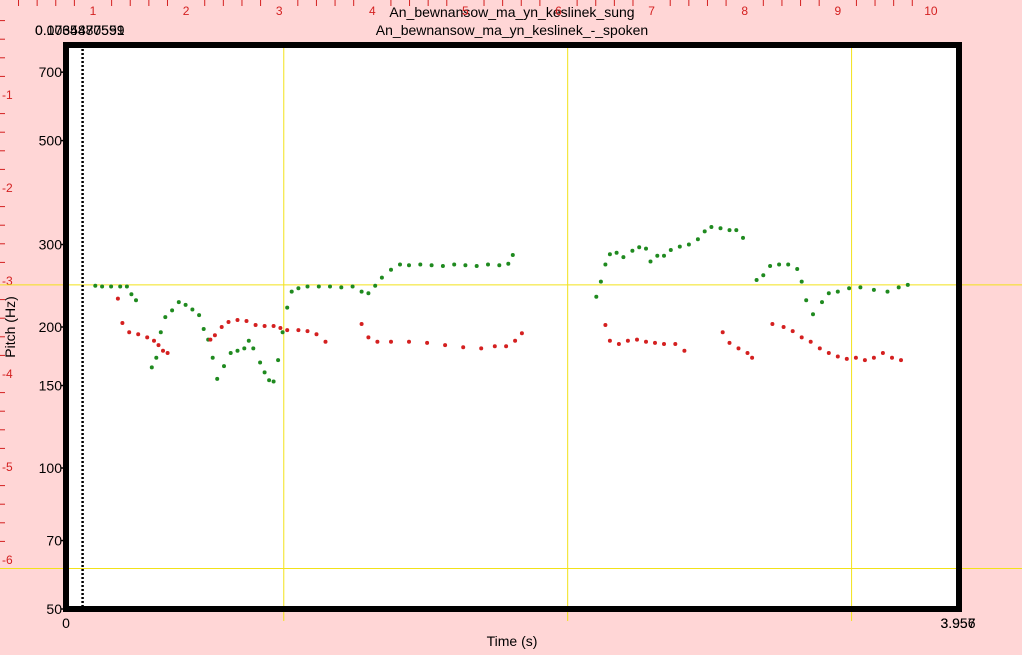 Image resolution: width=1022 pixels, height=655 pixels. I want to click on top-tick-label-5: 6, so click(558, 11).